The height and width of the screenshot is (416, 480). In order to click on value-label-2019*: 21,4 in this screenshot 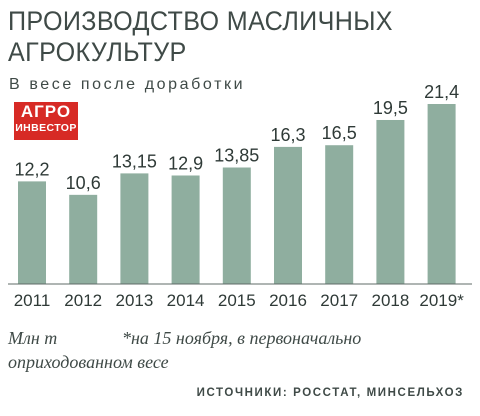, I will do `click(441, 92)`.